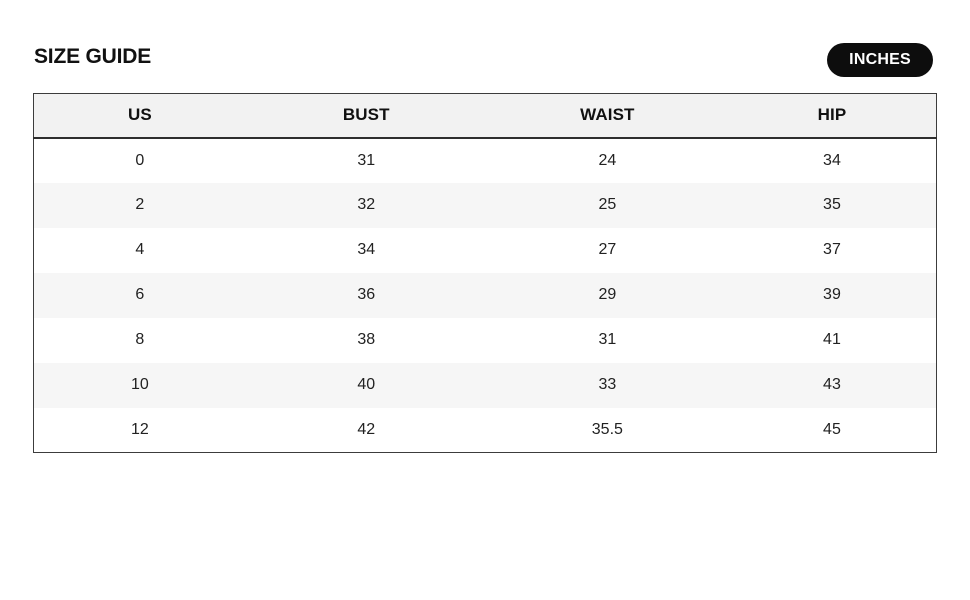 This screenshot has width=970, height=600. What do you see at coordinates (366, 430) in the screenshot?
I see `cell-bust: 42` at bounding box center [366, 430].